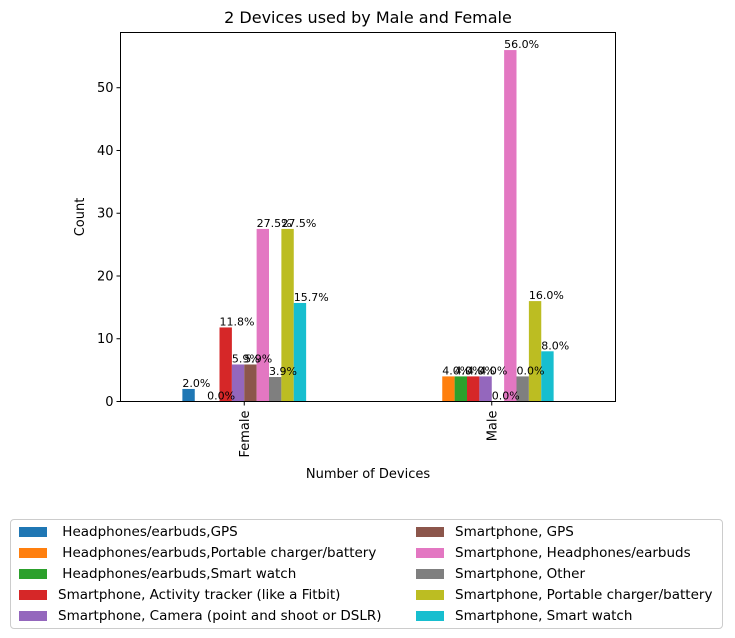 This screenshot has width=735, height=638. Describe the element at coordinates (237, 321) in the screenshot. I see `data-label: 11.8%` at that location.